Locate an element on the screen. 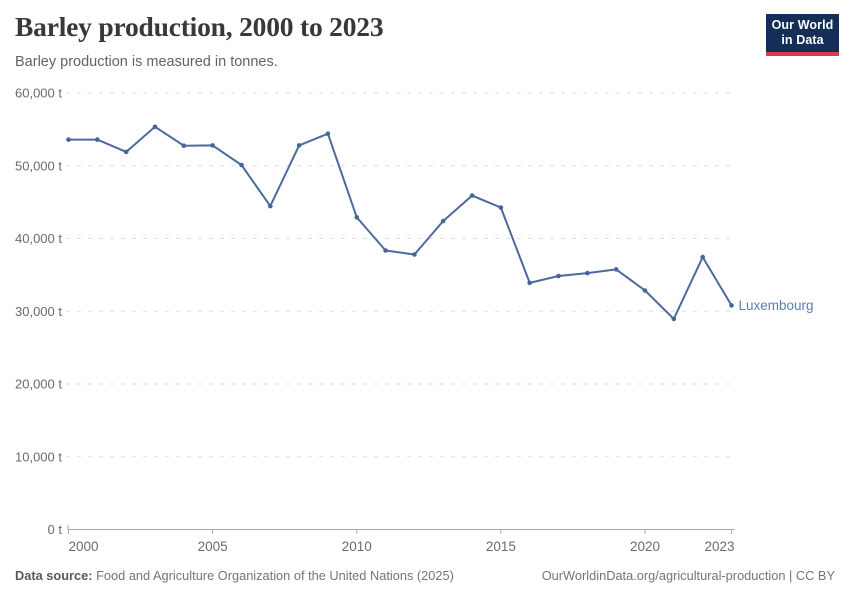  y-axis-tick-label: 20,000 t is located at coordinates (38, 384).